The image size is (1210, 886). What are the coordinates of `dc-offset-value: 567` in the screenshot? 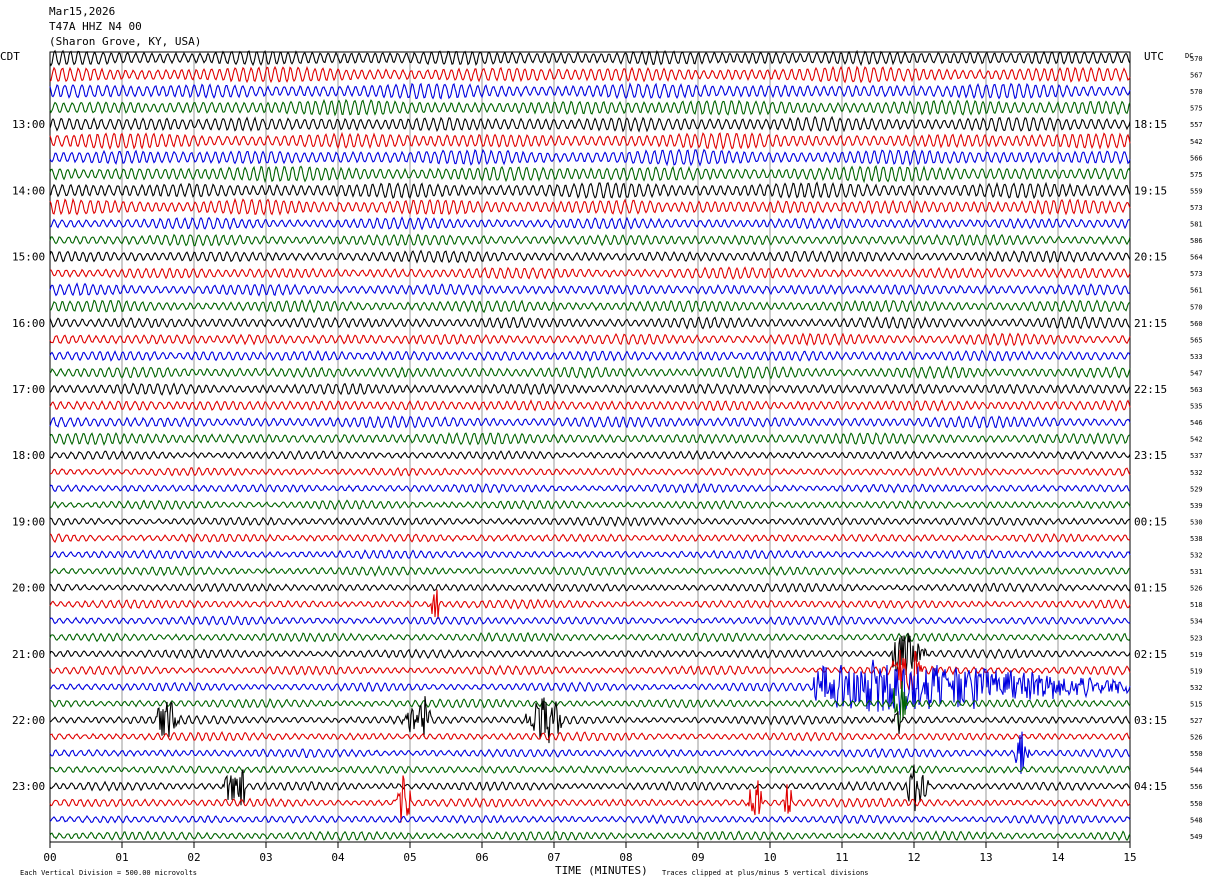 It's located at (1196, 76).